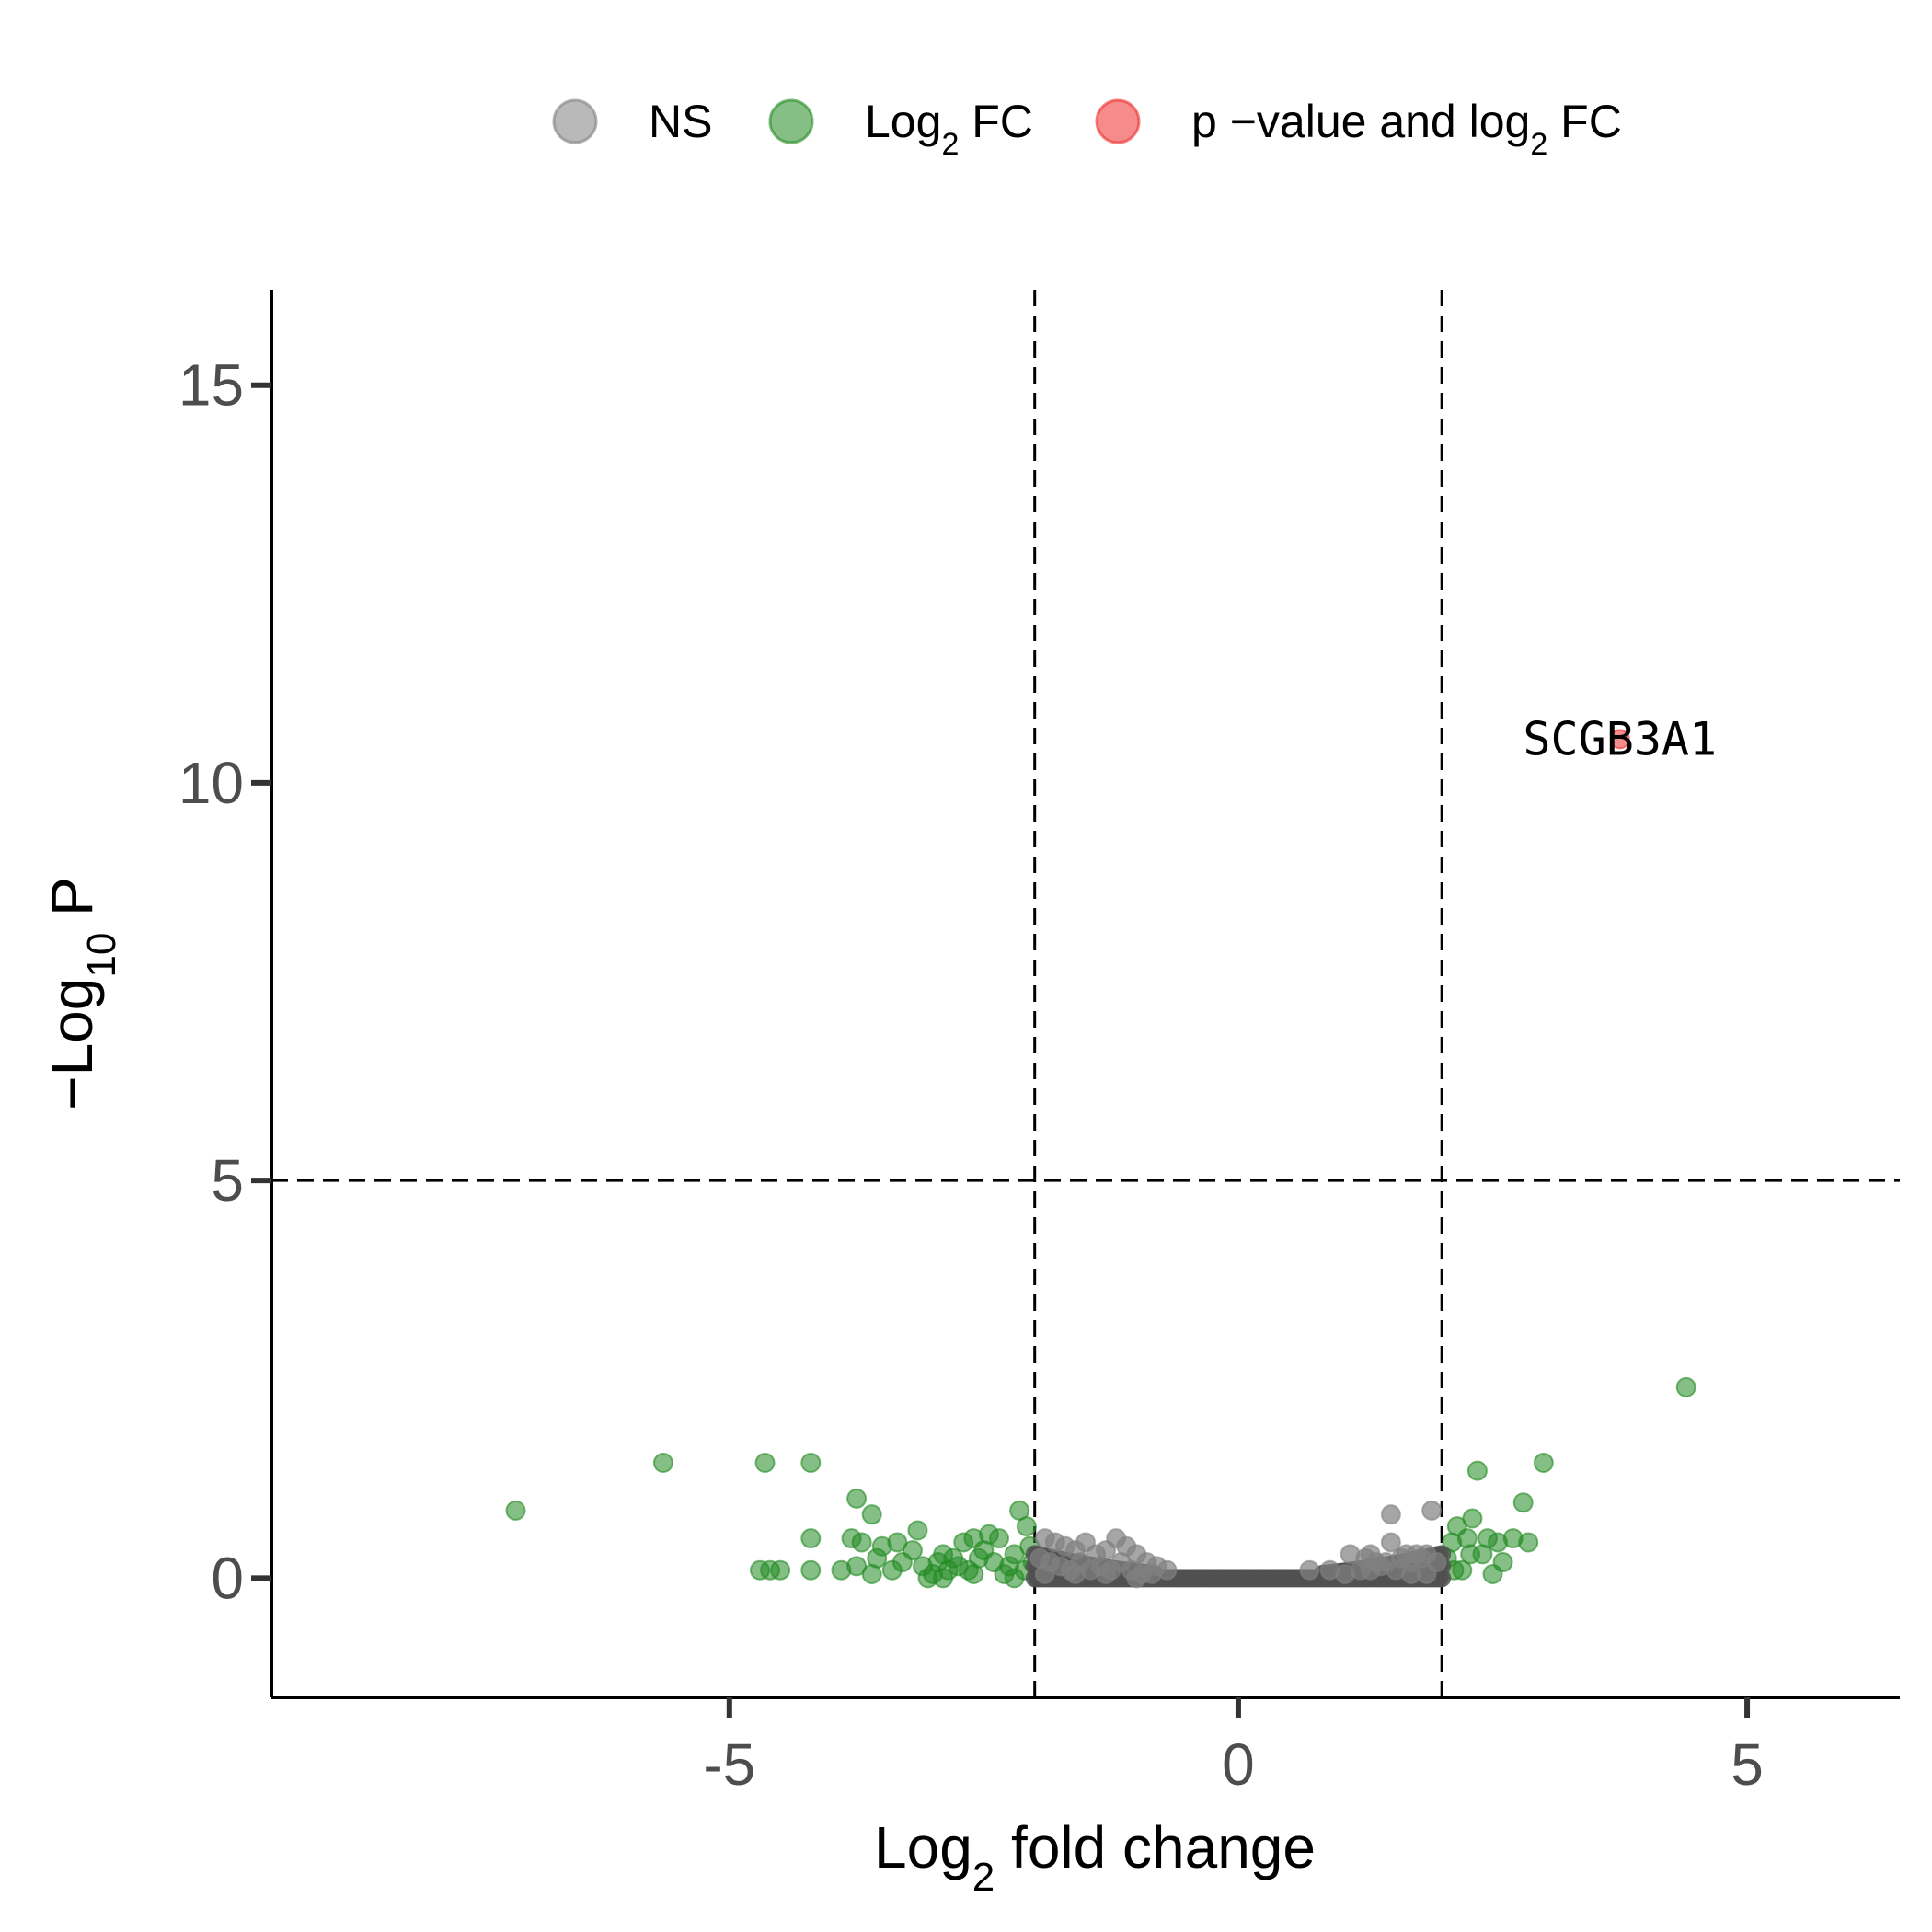  Describe the element at coordinates (1095, 1857) in the screenshot. I see `x-axis-title: Log2 fold change` at that location.